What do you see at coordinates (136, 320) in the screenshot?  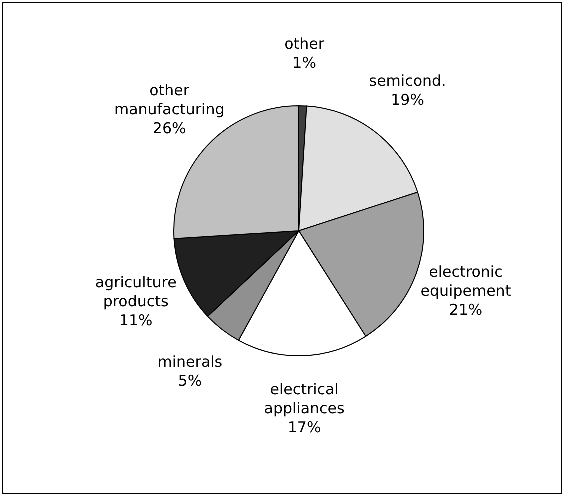 I see `data-label: 11%` at bounding box center [136, 320].